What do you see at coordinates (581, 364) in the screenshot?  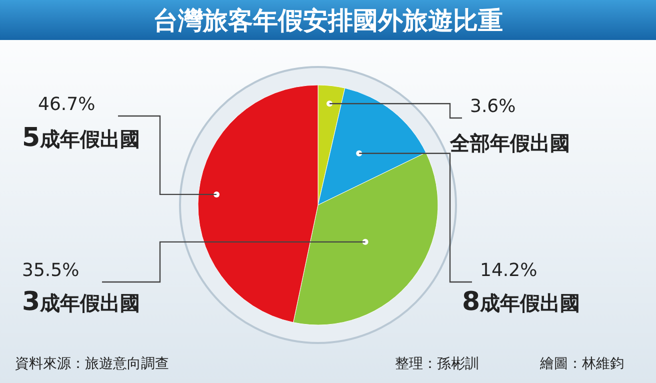 I see `text: 繪圖：林維鈞` at bounding box center [581, 364].